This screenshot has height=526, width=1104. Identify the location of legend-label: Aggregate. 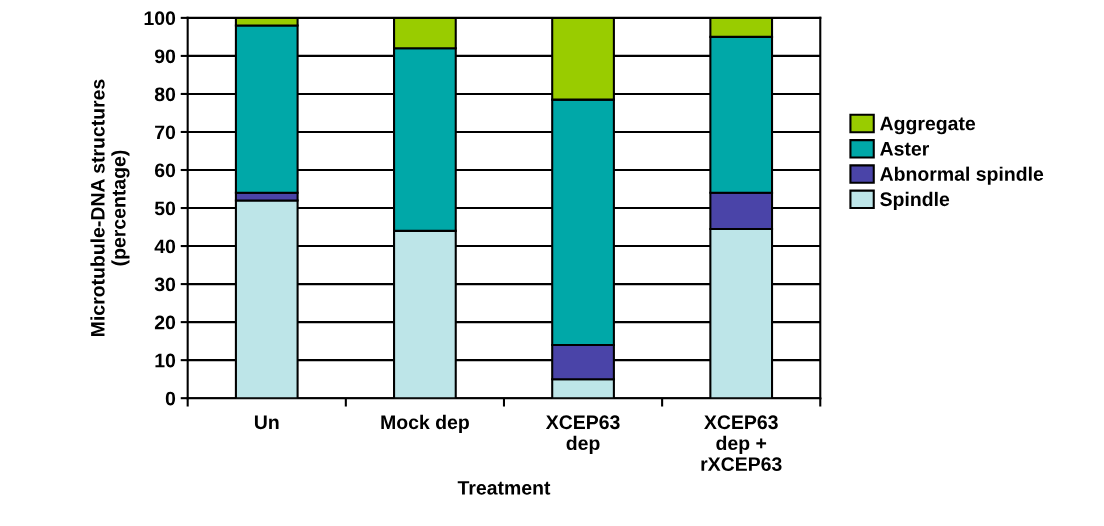
(928, 125).